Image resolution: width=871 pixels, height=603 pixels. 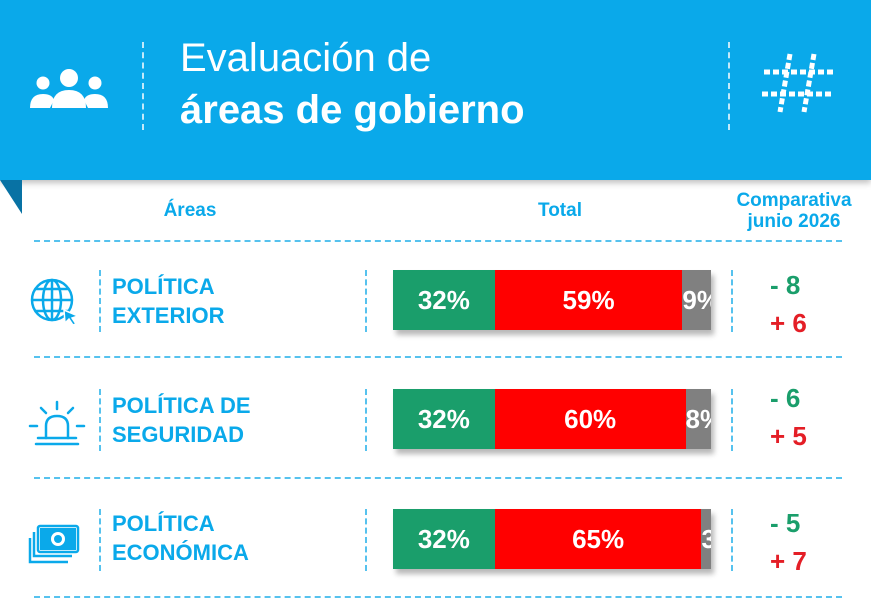 What do you see at coordinates (785, 523) in the screenshot?
I see `comparativa-negative: - 5` at bounding box center [785, 523].